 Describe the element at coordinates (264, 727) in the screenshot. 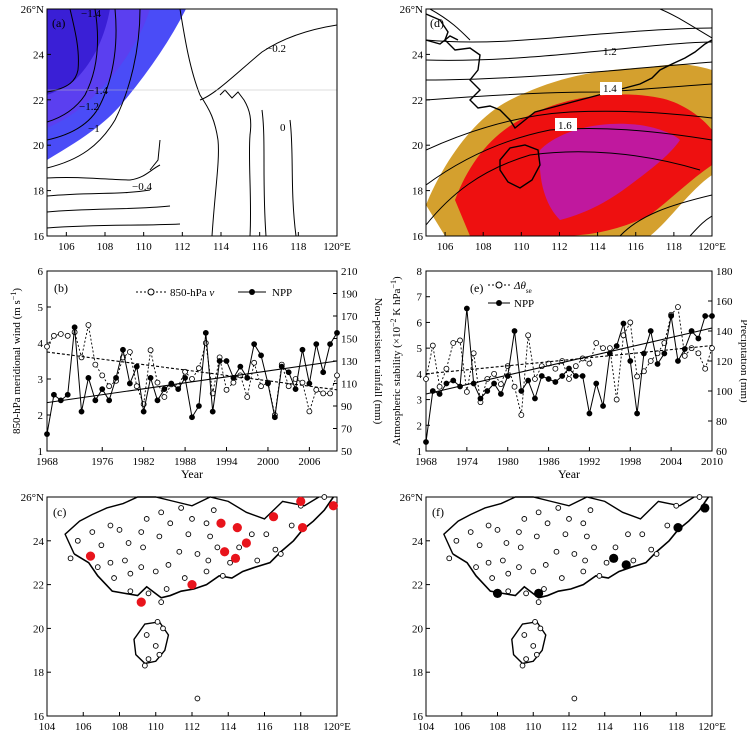

I see `x-tick-label: 116` at that location.